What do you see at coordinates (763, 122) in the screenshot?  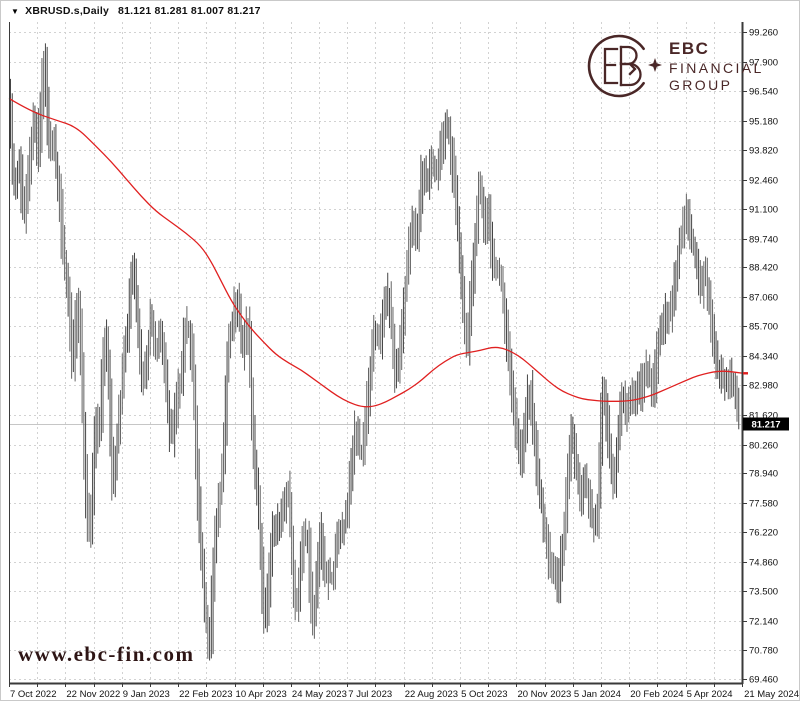 I see `svg-text: 95.180` at bounding box center [763, 122].